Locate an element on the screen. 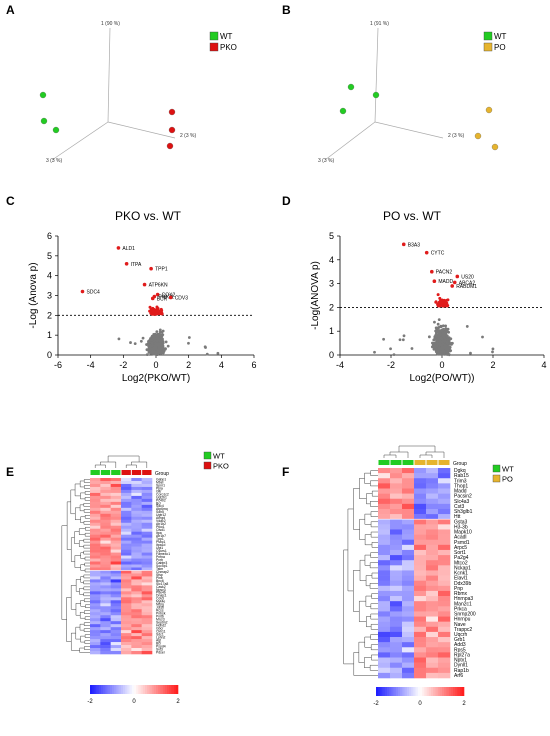  gene-label: Hnrnpu is located at coordinates (462, 620).